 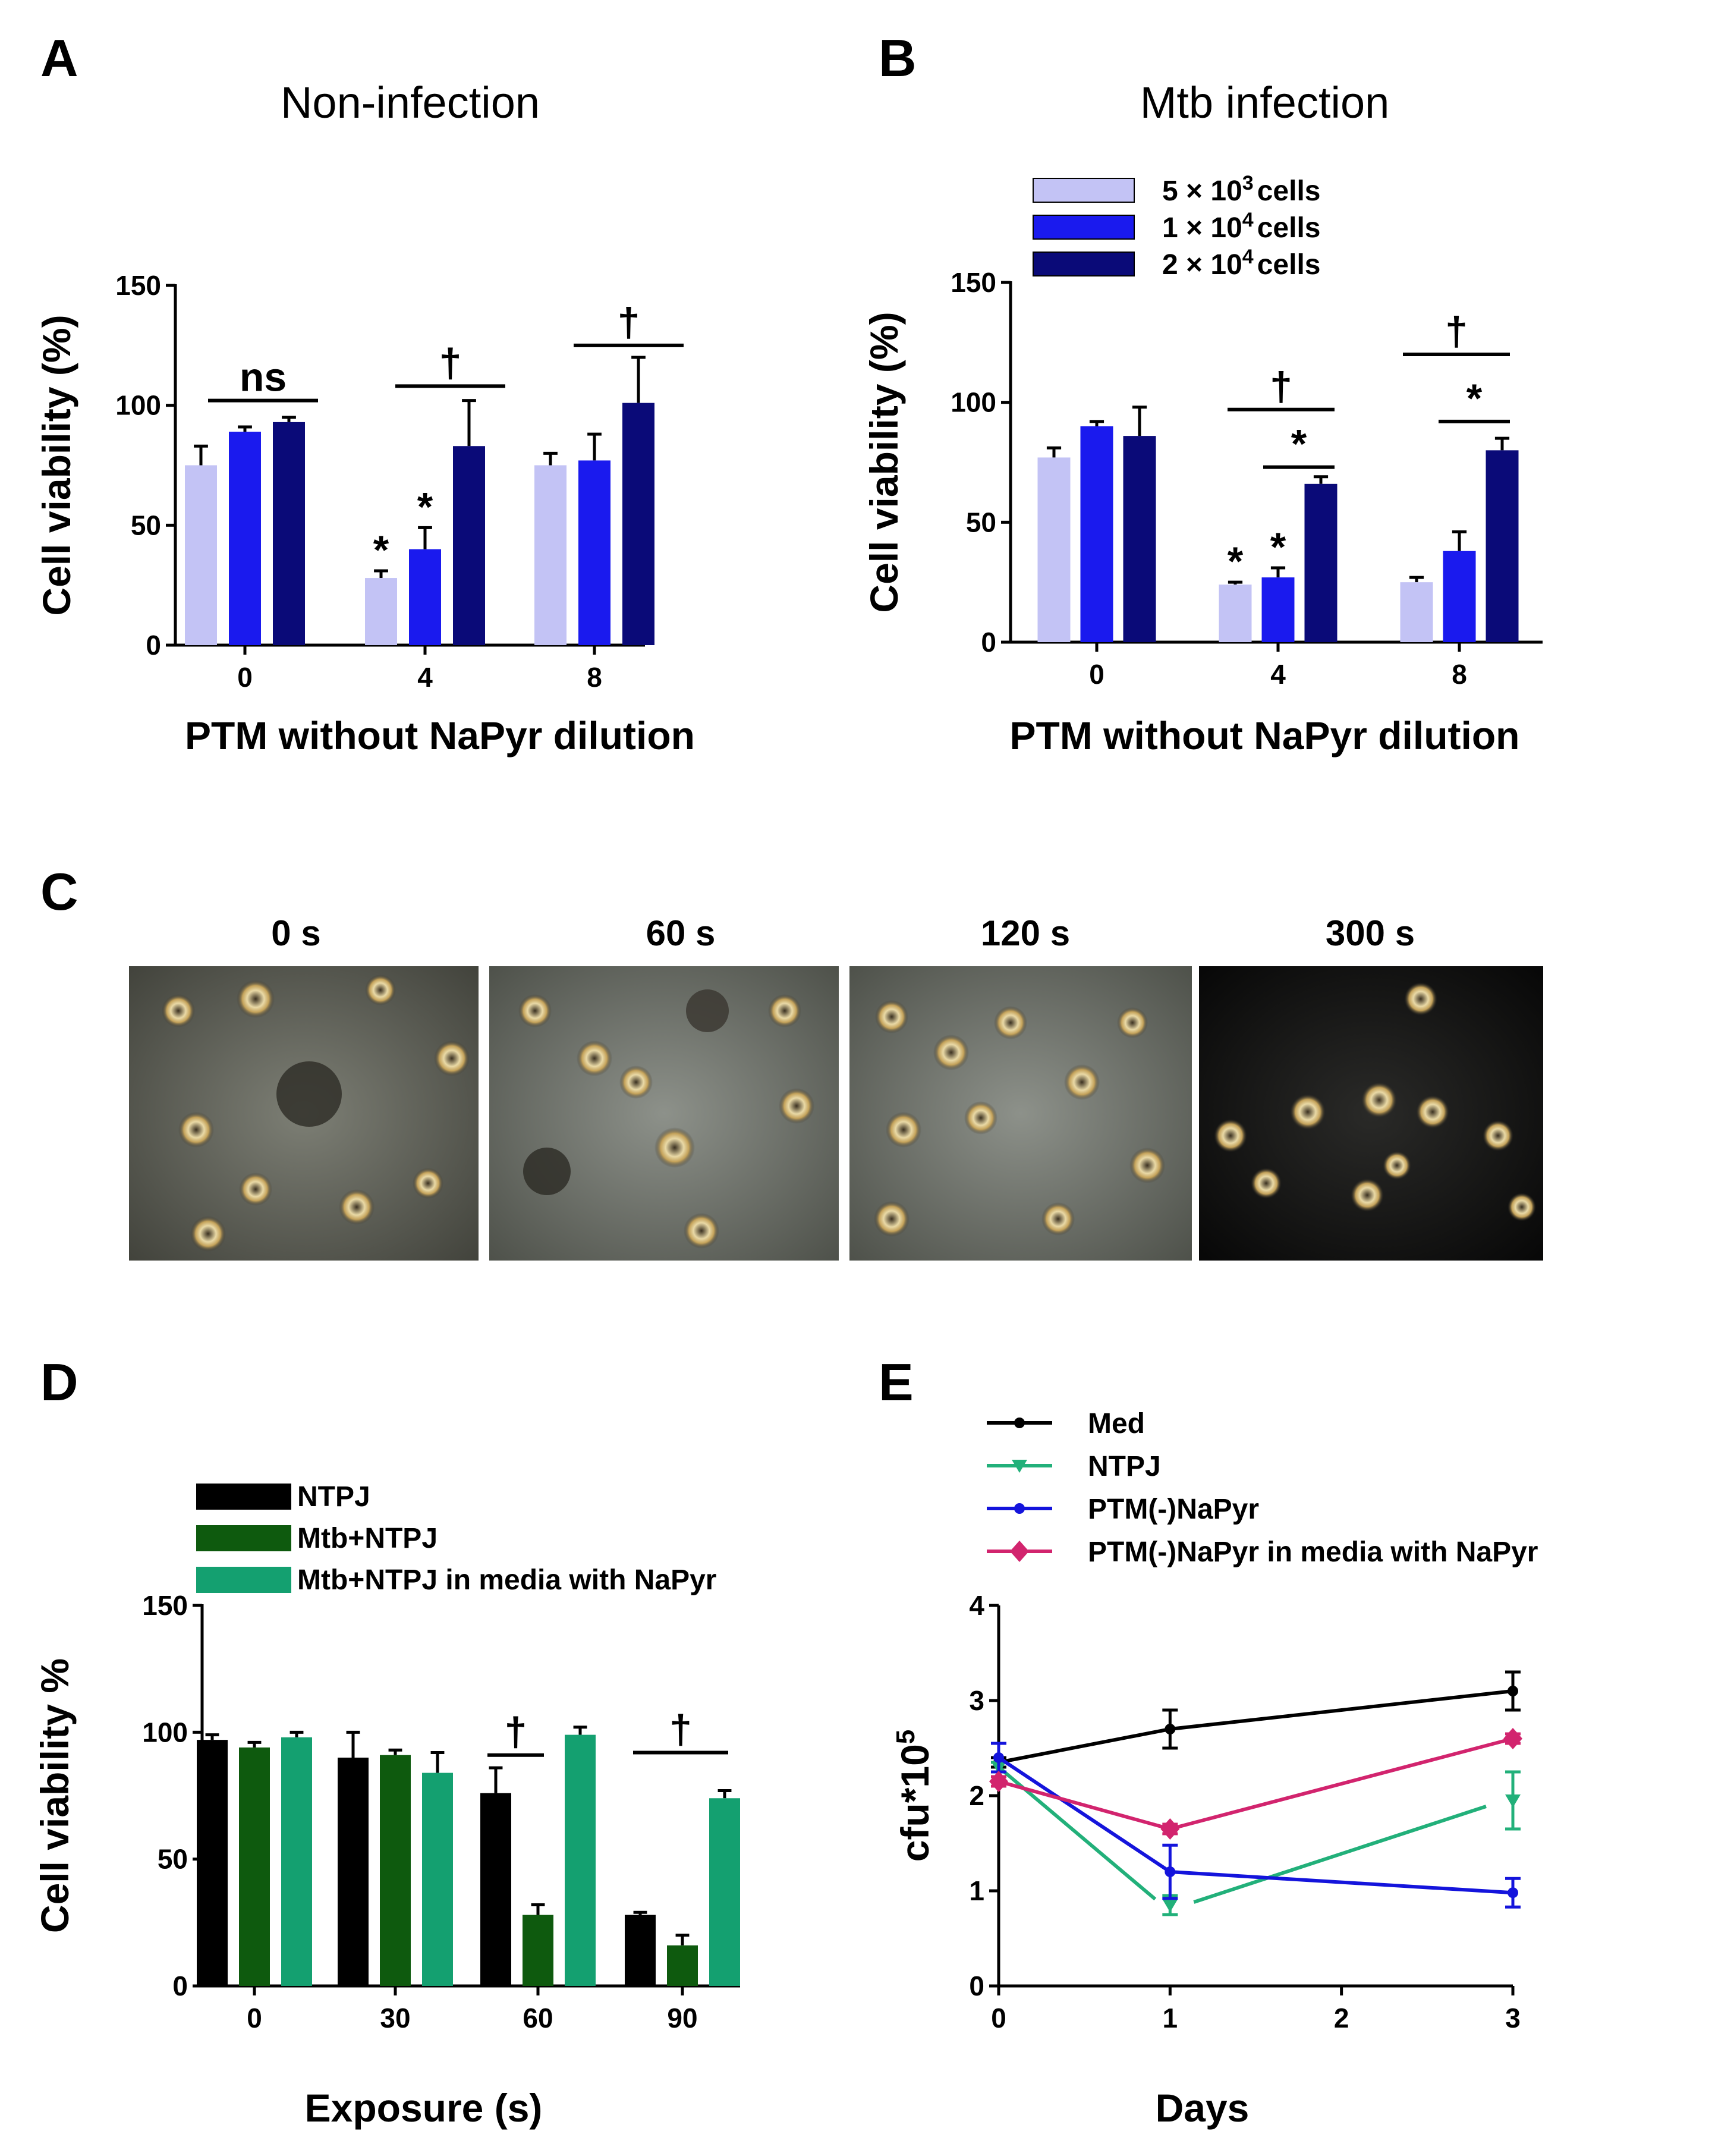 I want to click on x-tick-label: 30, so click(x=395, y=2018).